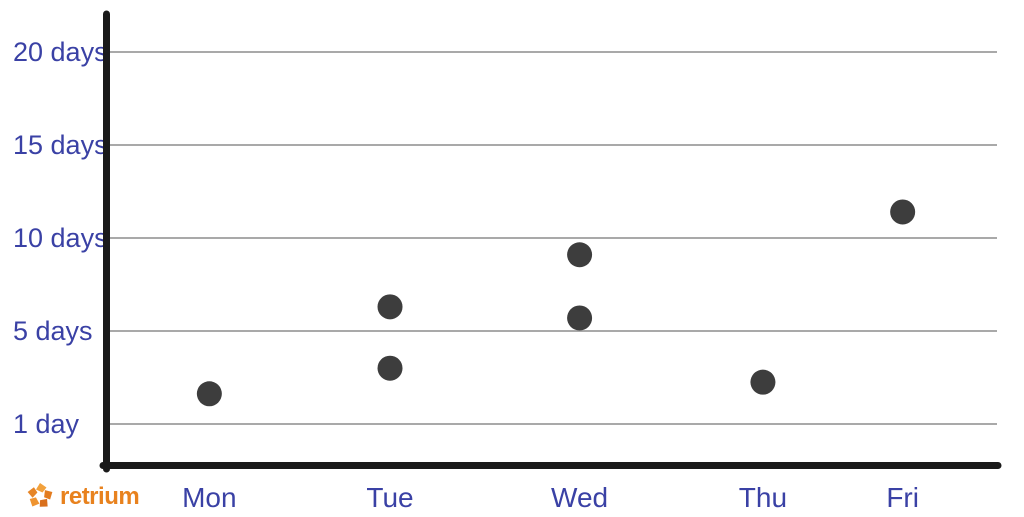  What do you see at coordinates (389, 497) in the screenshot?
I see `x-tick-label: Tue` at bounding box center [389, 497].